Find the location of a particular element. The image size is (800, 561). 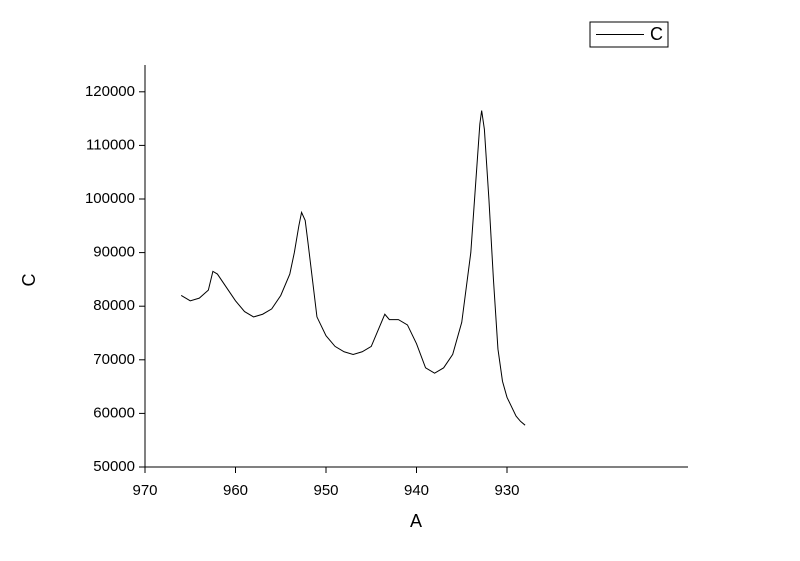

x-tick-label: 930 is located at coordinates (506, 490).